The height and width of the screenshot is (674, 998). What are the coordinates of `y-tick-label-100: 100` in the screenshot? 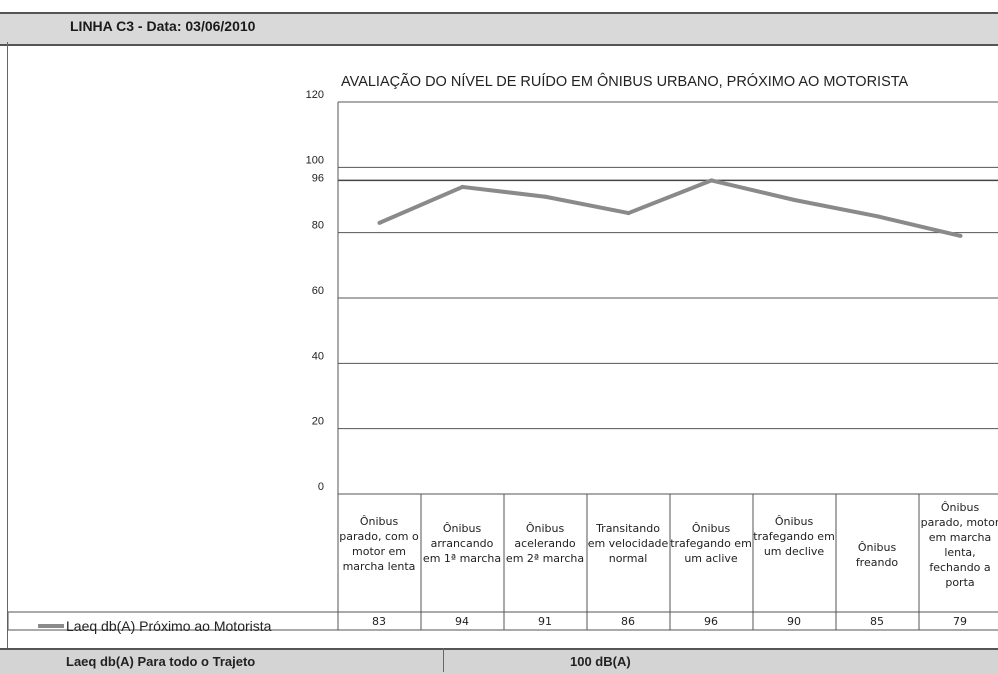 It's located at (315, 160).